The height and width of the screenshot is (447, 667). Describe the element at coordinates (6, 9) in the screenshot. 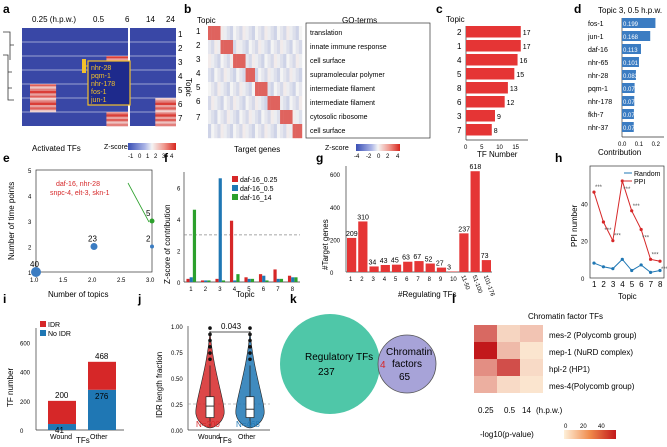

I see `panel-label-a: a` at that location.